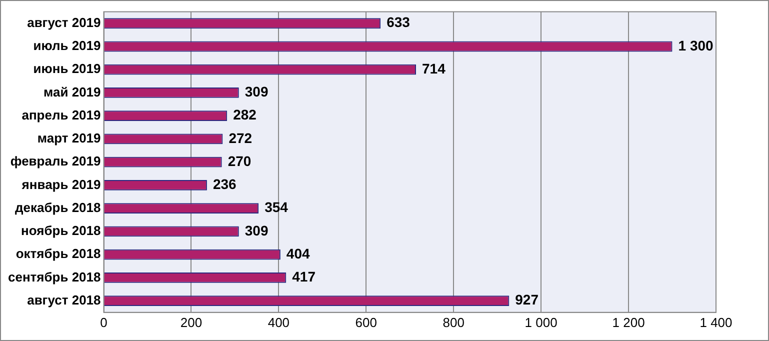 The height and width of the screenshot is (341, 769). I want to click on data-label: 270, so click(240, 160).